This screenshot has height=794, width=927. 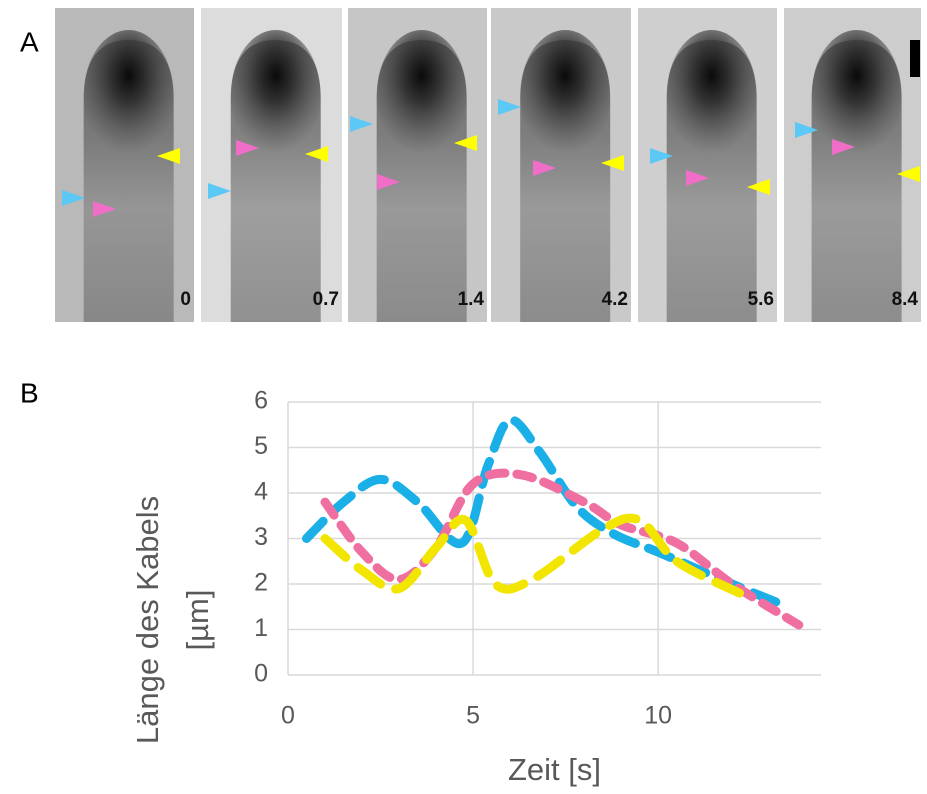 What do you see at coordinates (915, 58) in the screenshot?
I see `scale-bar` at bounding box center [915, 58].